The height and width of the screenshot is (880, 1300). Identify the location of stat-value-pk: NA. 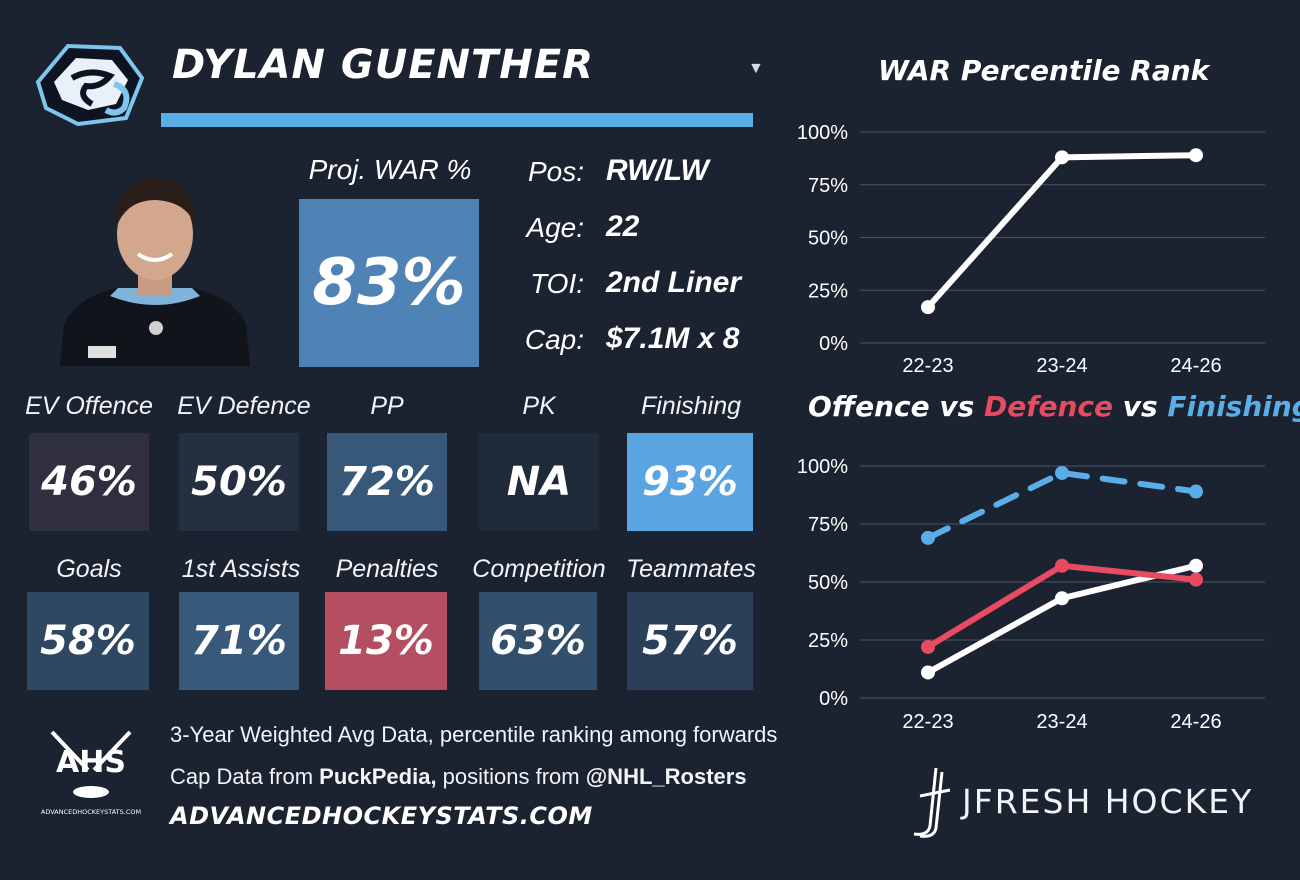
(539, 482).